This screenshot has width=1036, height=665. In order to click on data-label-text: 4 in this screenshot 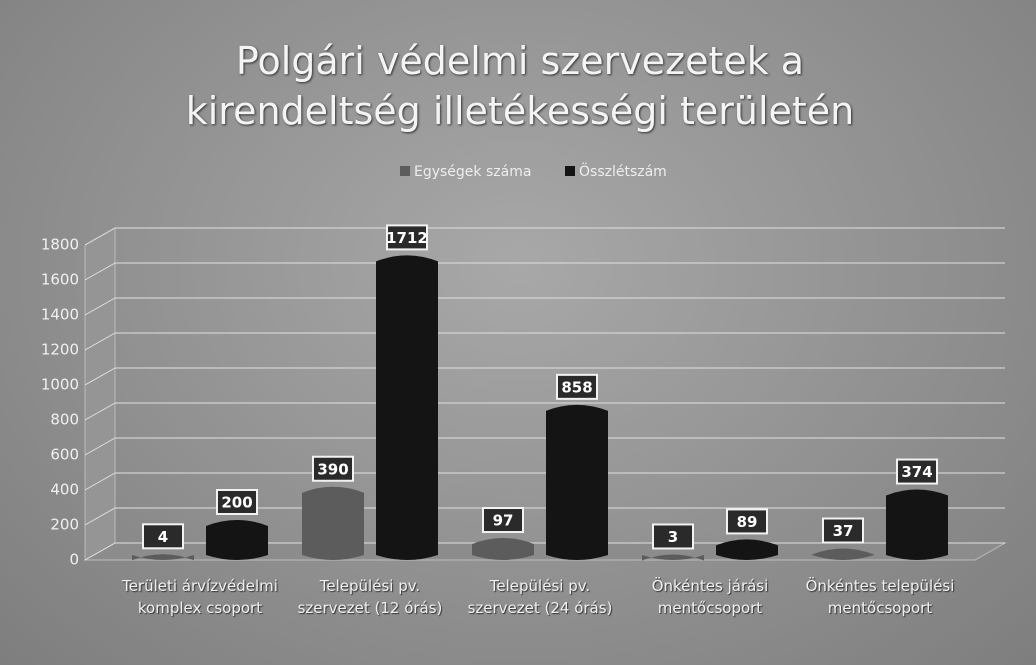, I will do `click(163, 537)`.